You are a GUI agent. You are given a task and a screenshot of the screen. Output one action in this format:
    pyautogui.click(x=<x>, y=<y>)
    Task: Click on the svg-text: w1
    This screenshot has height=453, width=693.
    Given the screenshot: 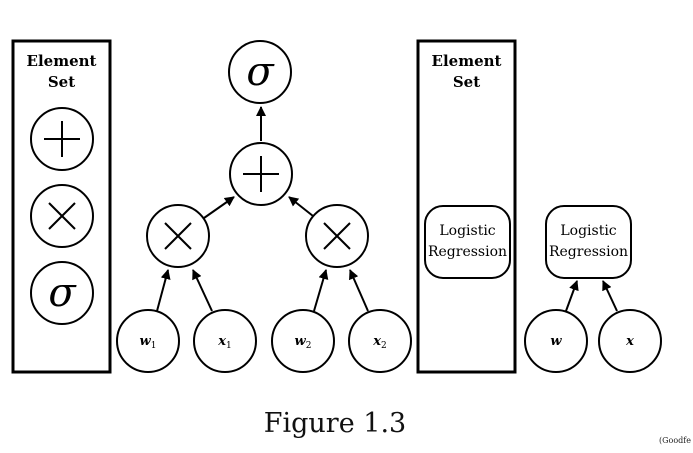 What is the action you would take?
    pyautogui.click(x=148, y=342)
    